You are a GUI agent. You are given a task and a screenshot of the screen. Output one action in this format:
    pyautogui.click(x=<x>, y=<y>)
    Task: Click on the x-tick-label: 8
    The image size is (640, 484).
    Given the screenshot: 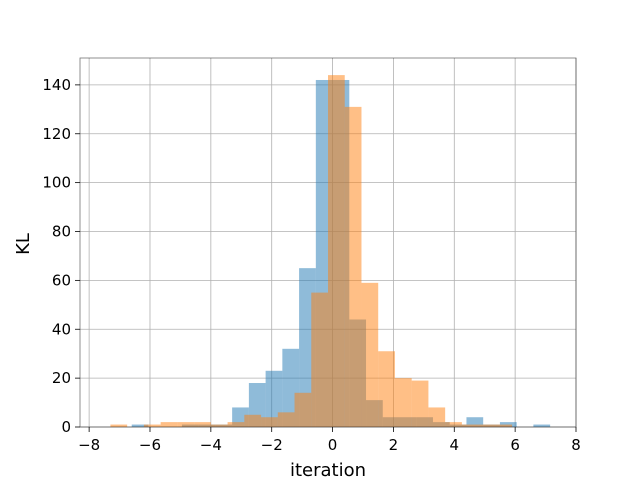 What is the action you would take?
    pyautogui.click(x=576, y=445)
    